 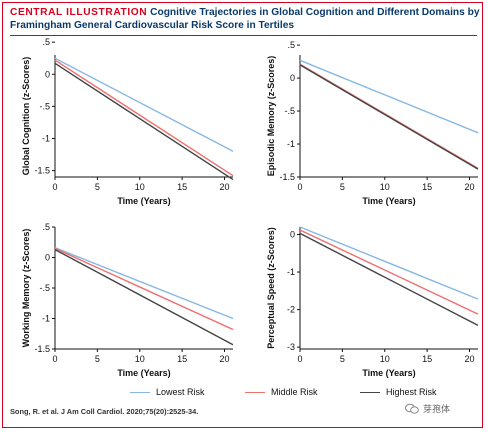 I want to click on legend-label-middle-risk: Middle Risk, so click(x=294, y=392).